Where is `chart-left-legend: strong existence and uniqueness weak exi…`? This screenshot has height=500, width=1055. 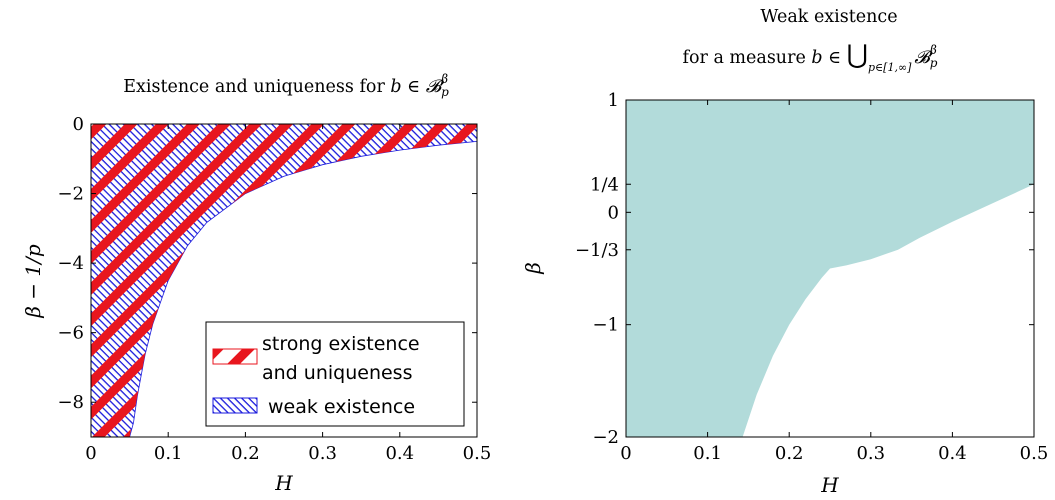
chart-left-legend: strong existence and uniqueness weak exi… is located at coordinates (335, 374).